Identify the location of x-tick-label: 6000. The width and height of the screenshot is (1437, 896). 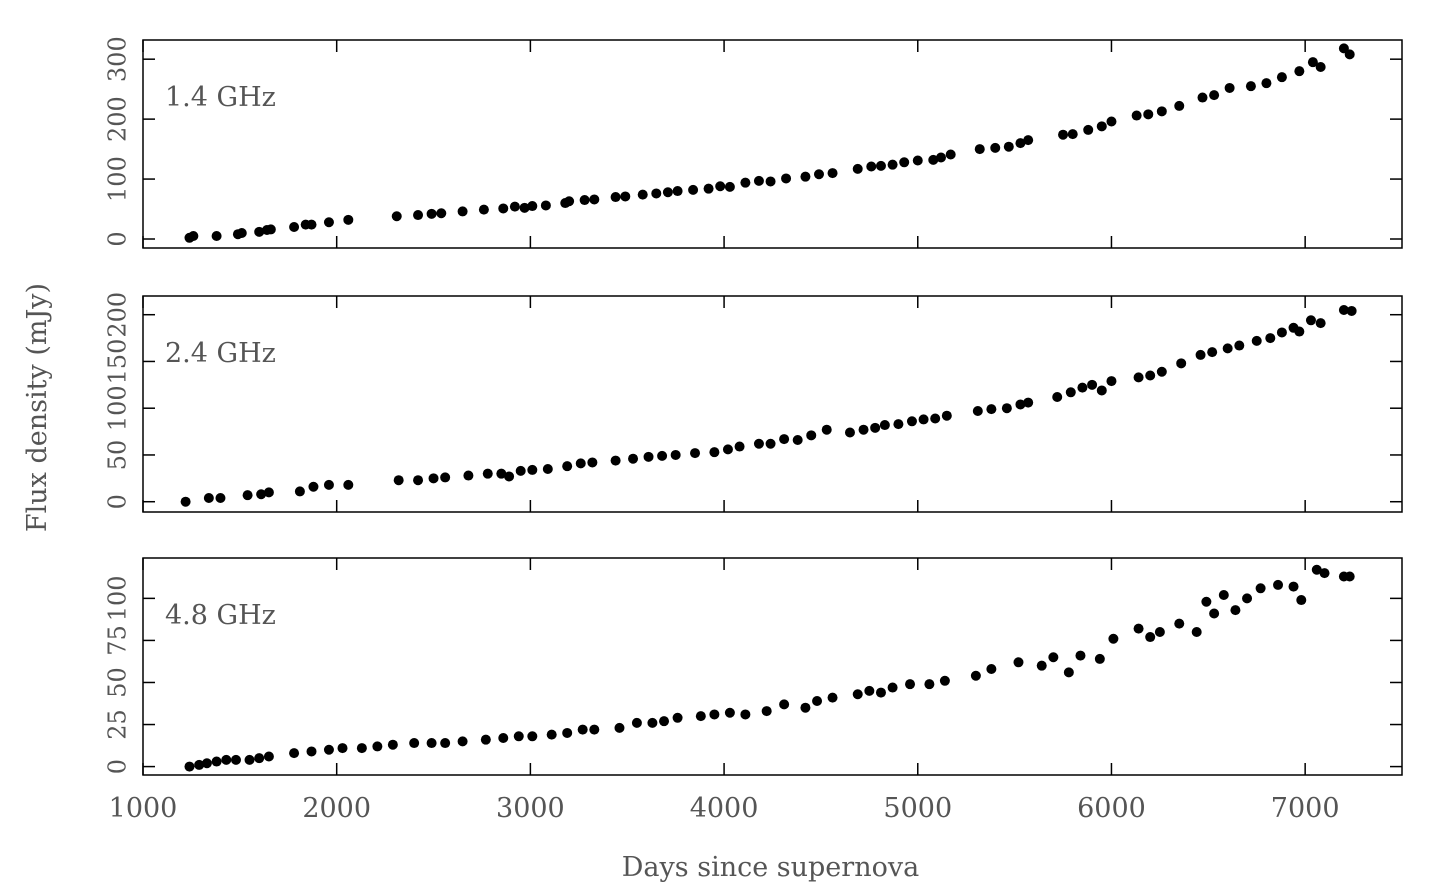
(1111, 808).